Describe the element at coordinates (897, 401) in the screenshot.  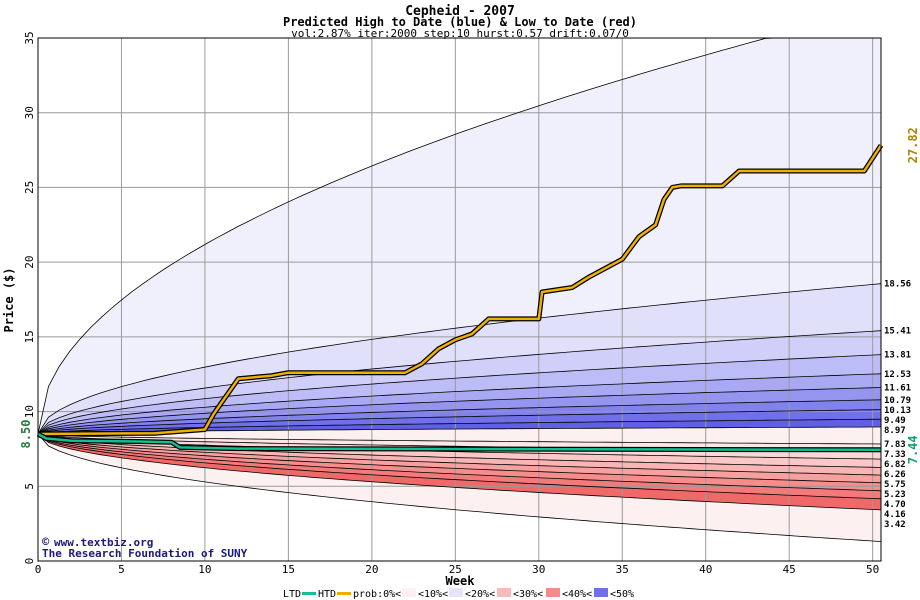
I see `right-label-5: 10.79` at that location.